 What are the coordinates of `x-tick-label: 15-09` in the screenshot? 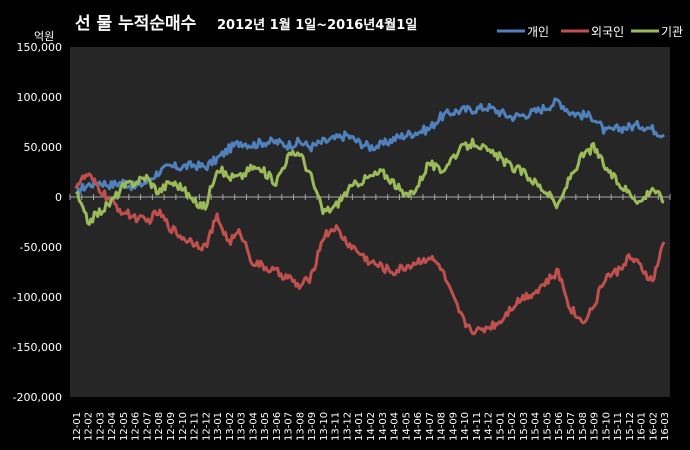 It's located at (595, 426).